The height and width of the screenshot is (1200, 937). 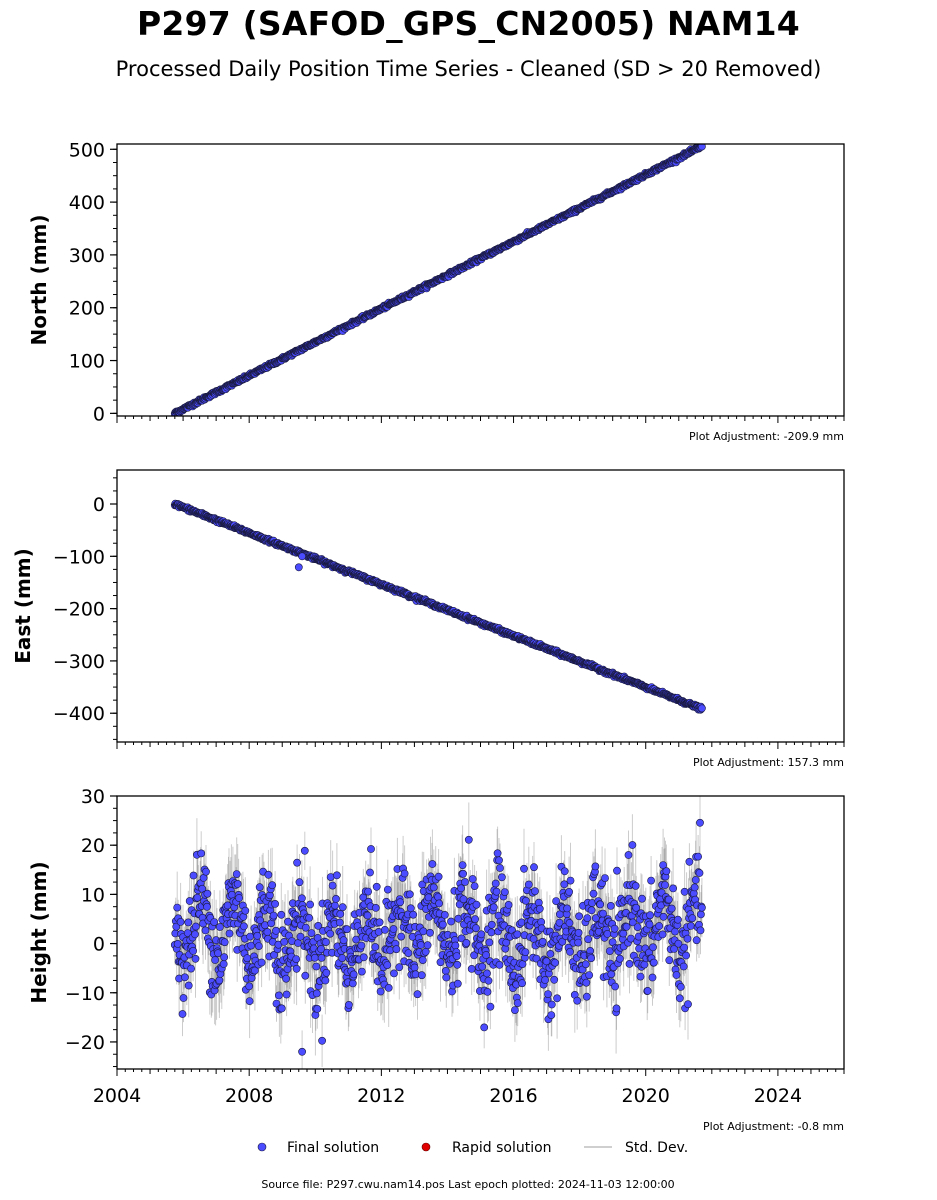 I want to click on ytick-label-north: 100, so click(x=87, y=362).